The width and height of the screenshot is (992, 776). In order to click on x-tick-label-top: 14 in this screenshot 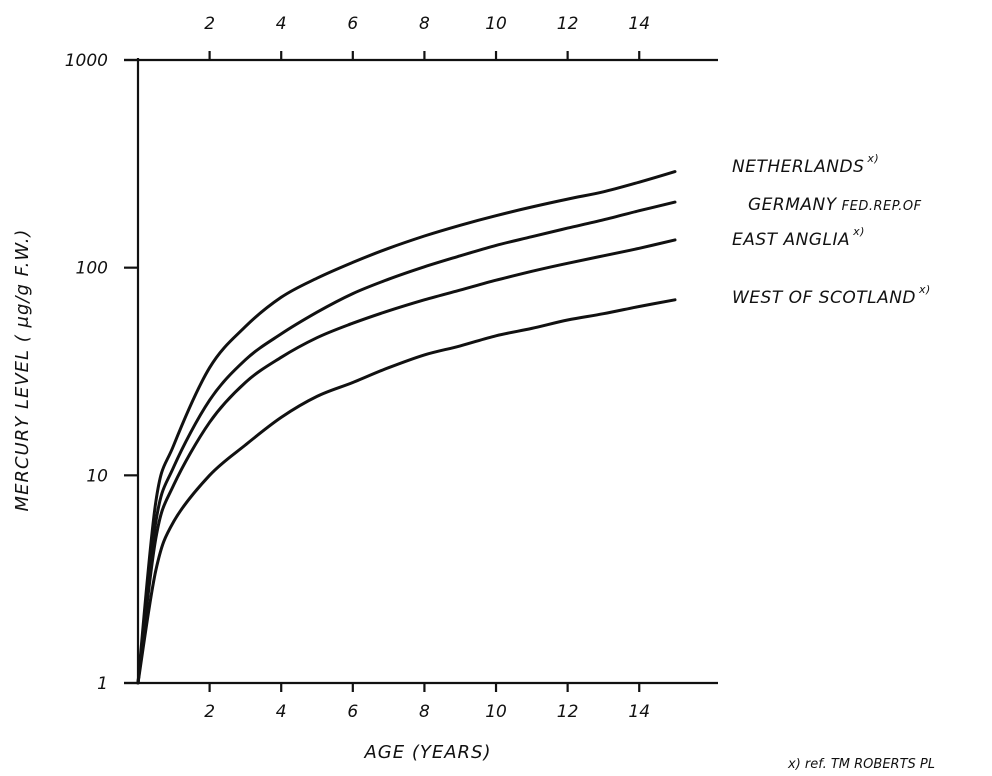, I will do `click(639, 24)`.